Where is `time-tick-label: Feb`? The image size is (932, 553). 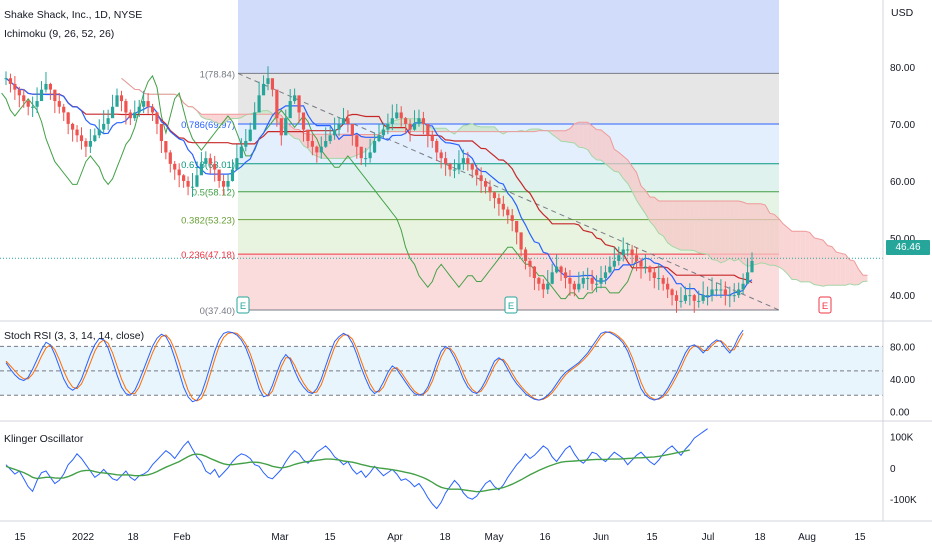 time-tick-label: Feb is located at coordinates (182, 537).